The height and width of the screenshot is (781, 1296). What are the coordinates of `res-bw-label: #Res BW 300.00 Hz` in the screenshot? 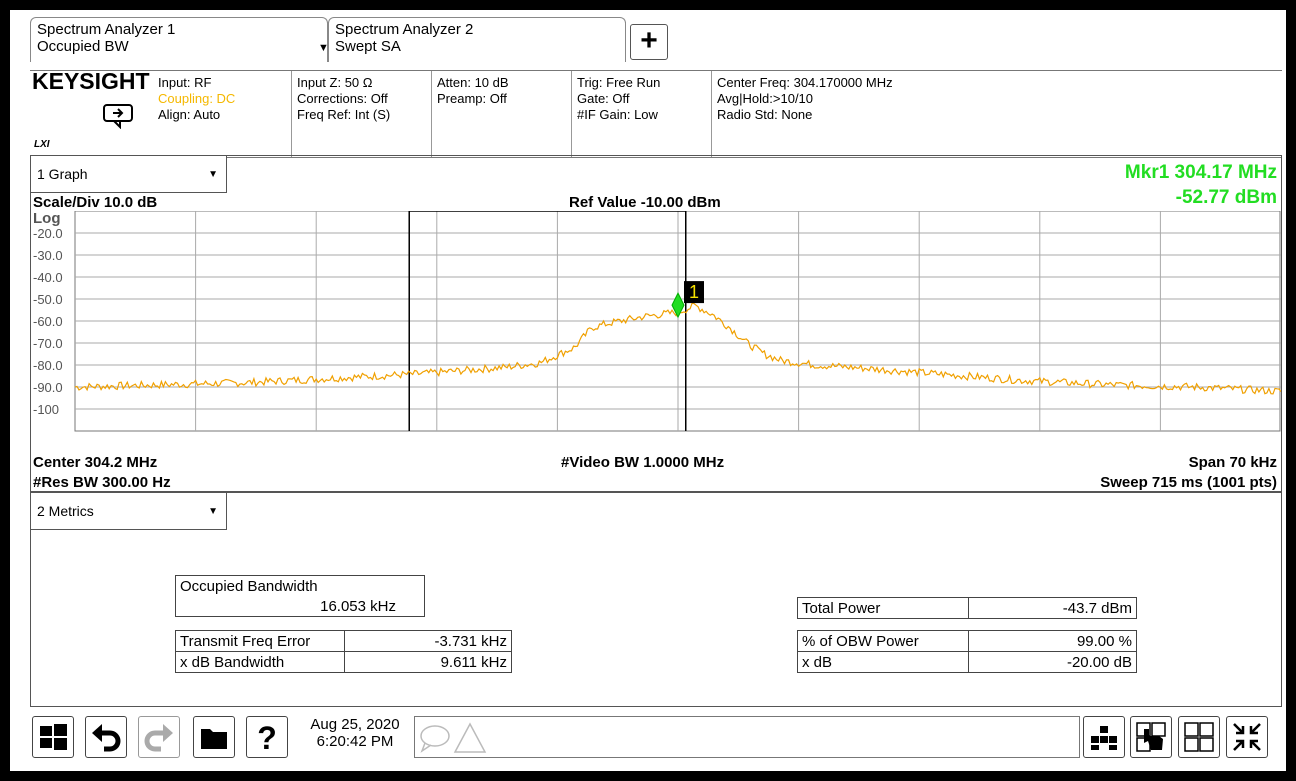 It's located at (102, 482).